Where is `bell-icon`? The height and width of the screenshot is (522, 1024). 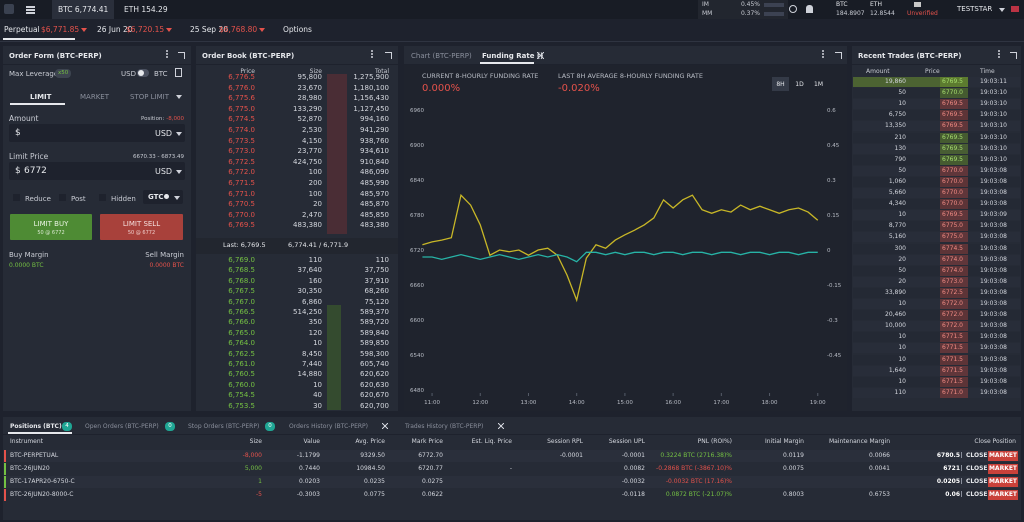 bell-icon is located at coordinates (809, 9).